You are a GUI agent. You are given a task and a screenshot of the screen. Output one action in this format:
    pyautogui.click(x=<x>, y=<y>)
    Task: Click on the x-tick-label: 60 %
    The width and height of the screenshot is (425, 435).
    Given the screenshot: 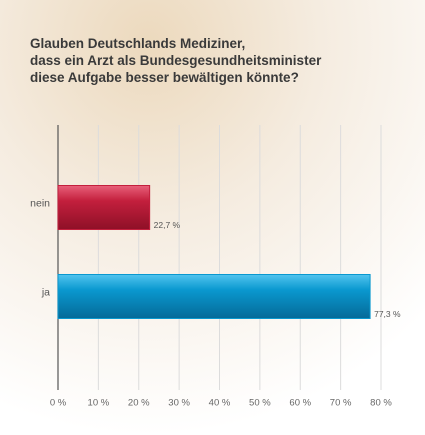 What is the action you would take?
    pyautogui.click(x=300, y=403)
    